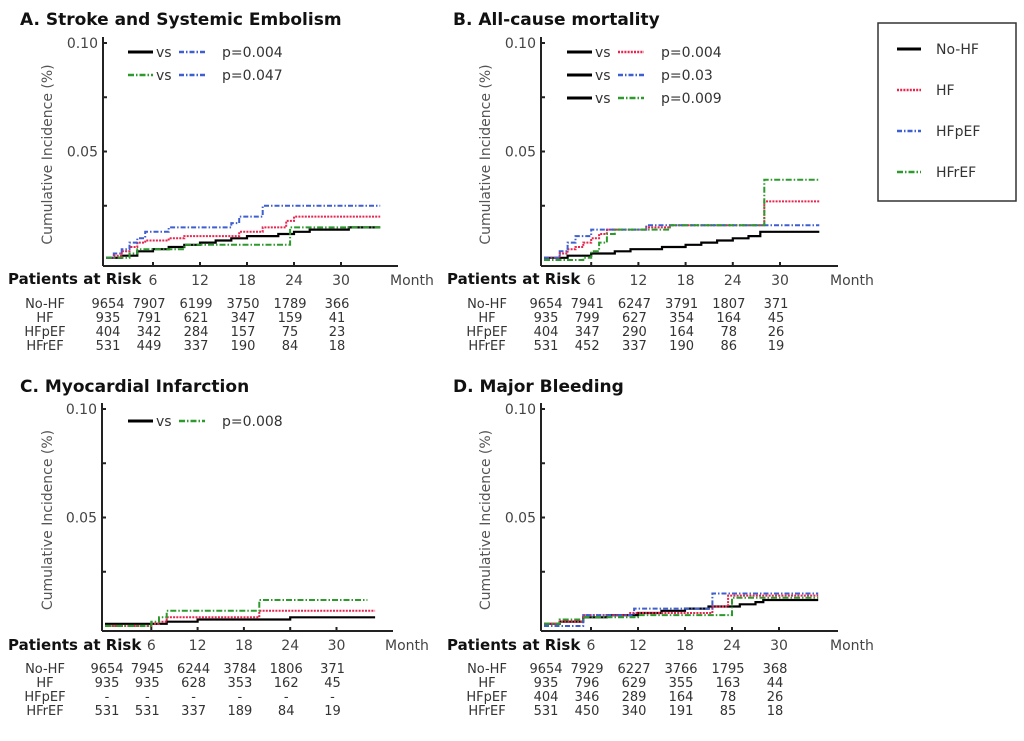  What do you see at coordinates (290, 346) in the screenshot?
I see `risk-cell: 84` at bounding box center [290, 346].